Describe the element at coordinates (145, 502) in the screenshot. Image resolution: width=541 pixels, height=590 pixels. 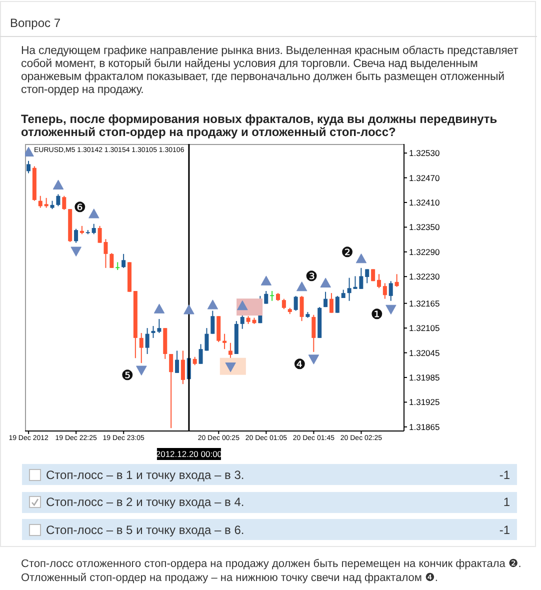
I see `text: Стоп-лосс – в 2 и точку входа – в 4.` at that location.